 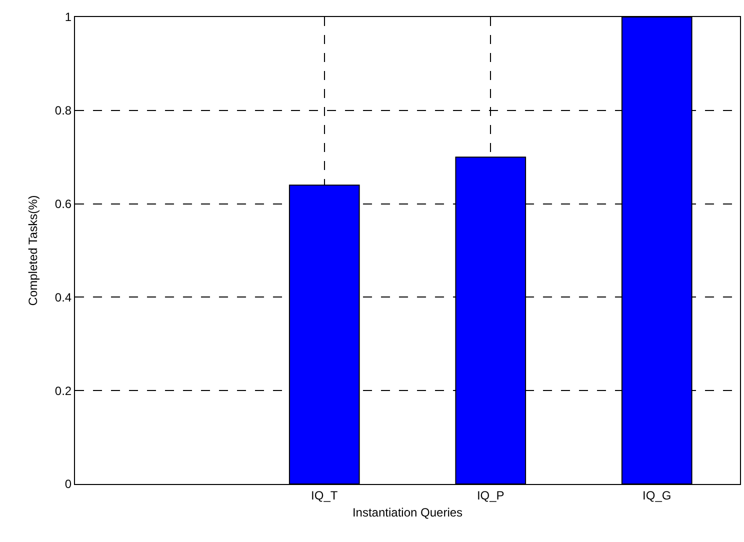 I want to click on y-tick-label: 0.6, so click(x=63, y=204).